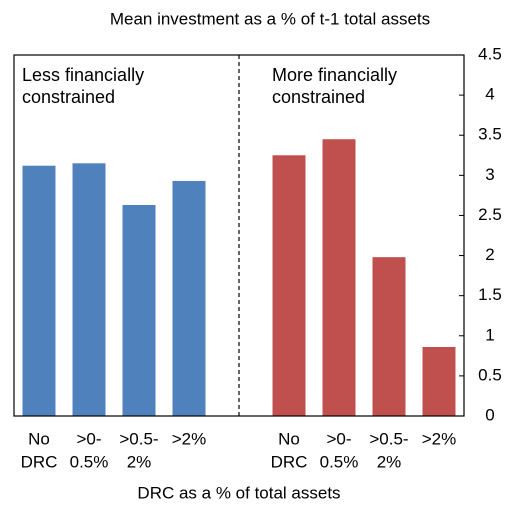 The width and height of the screenshot is (530, 511). Describe the element at coordinates (489, 414) in the screenshot. I see `y-tick-label: 0` at that location.